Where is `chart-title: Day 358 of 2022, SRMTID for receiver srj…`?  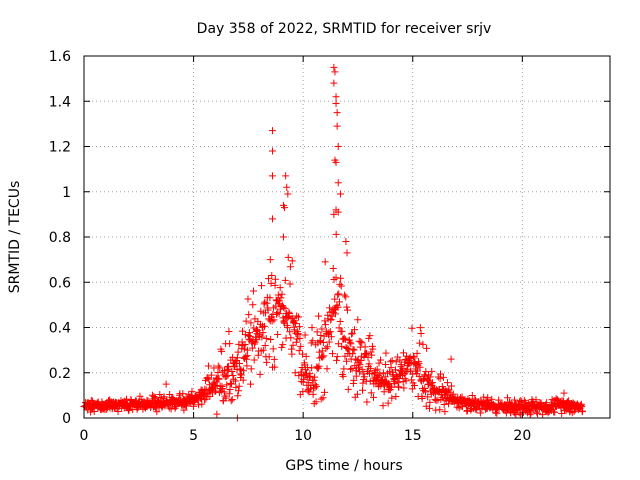 chart-title: Day 358 of 2022, SRMTID for receiver srj… is located at coordinates (344, 29).